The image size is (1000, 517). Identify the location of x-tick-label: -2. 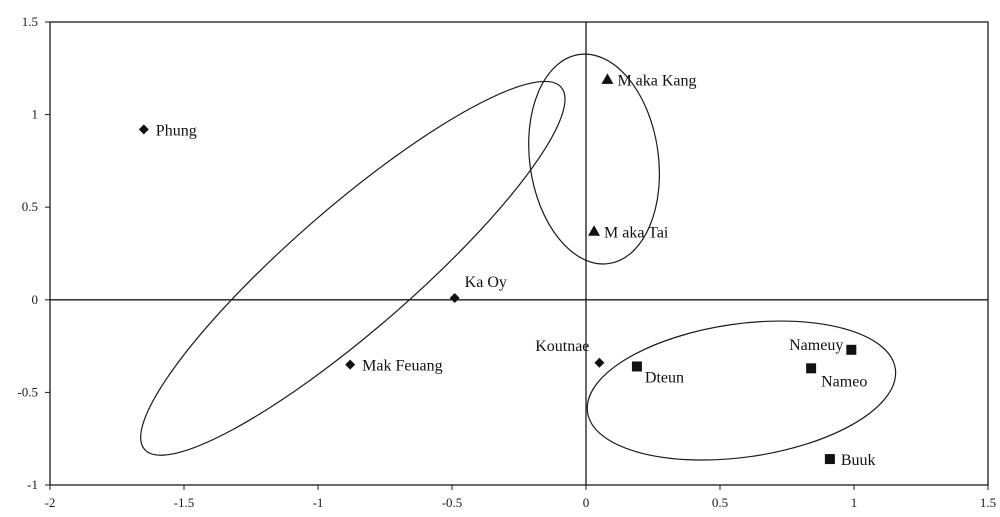
(50, 502).